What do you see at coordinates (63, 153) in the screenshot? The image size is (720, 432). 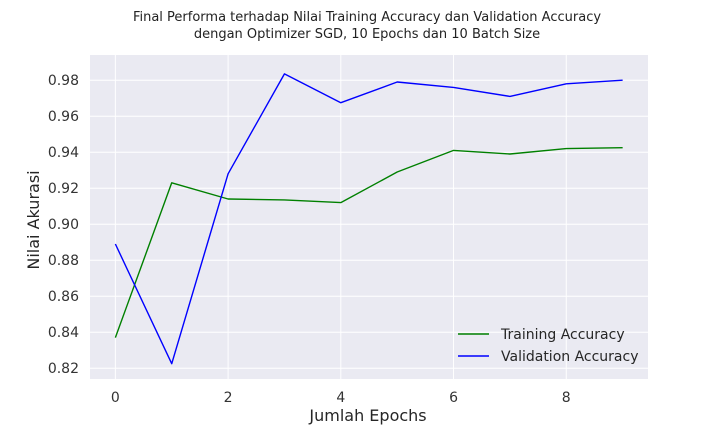 I see `y-tick-label: 0.94` at bounding box center [63, 153].